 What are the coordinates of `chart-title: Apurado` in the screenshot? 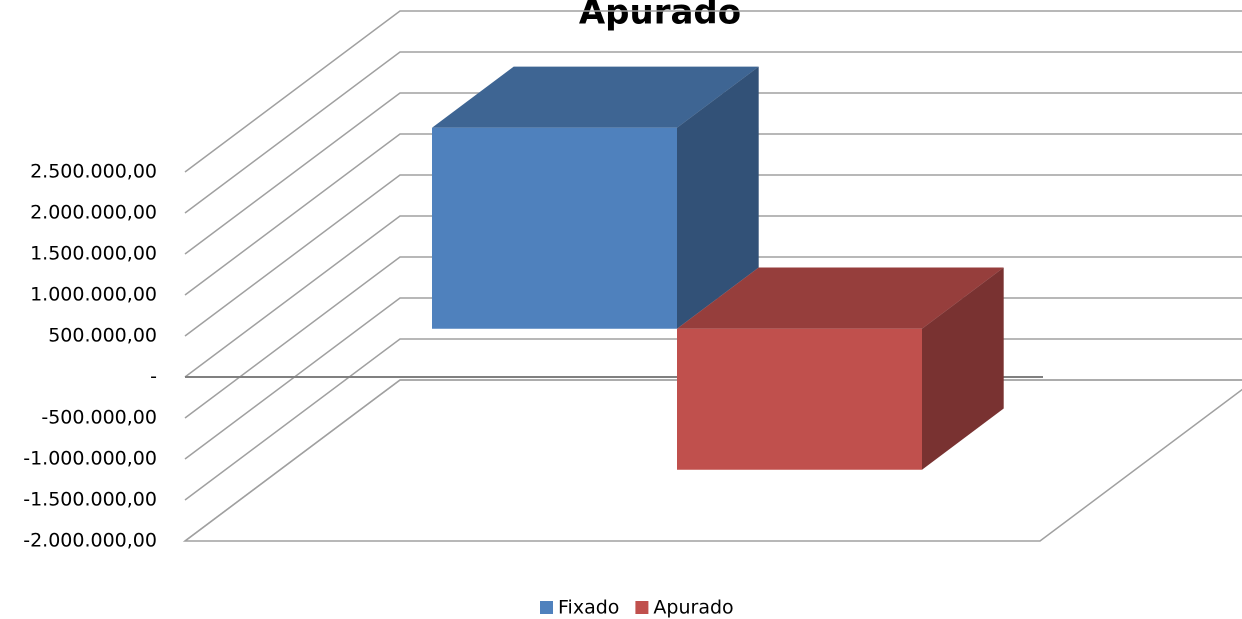 It's located at (660, 16).